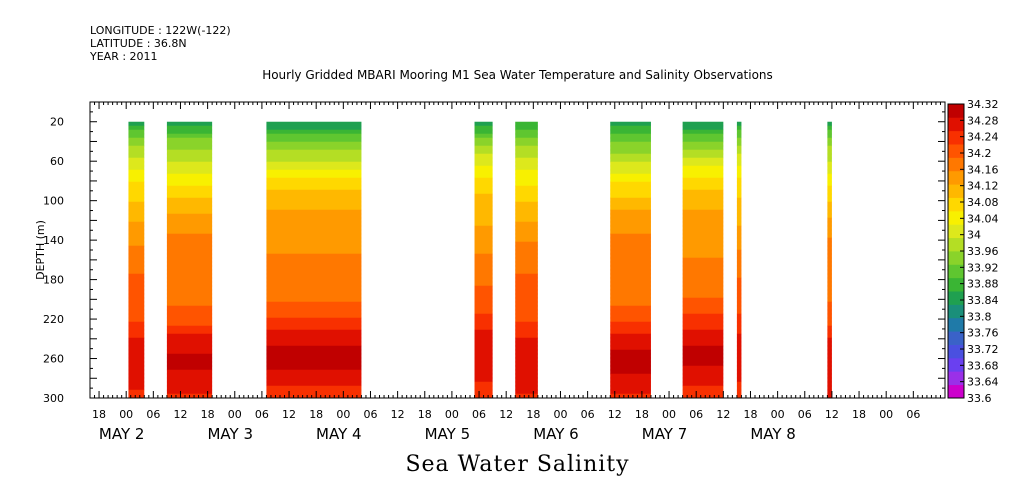 The height and width of the screenshot is (504, 1009). Describe the element at coordinates (750, 414) in the screenshot. I see `x-tick-label: 18` at that location.